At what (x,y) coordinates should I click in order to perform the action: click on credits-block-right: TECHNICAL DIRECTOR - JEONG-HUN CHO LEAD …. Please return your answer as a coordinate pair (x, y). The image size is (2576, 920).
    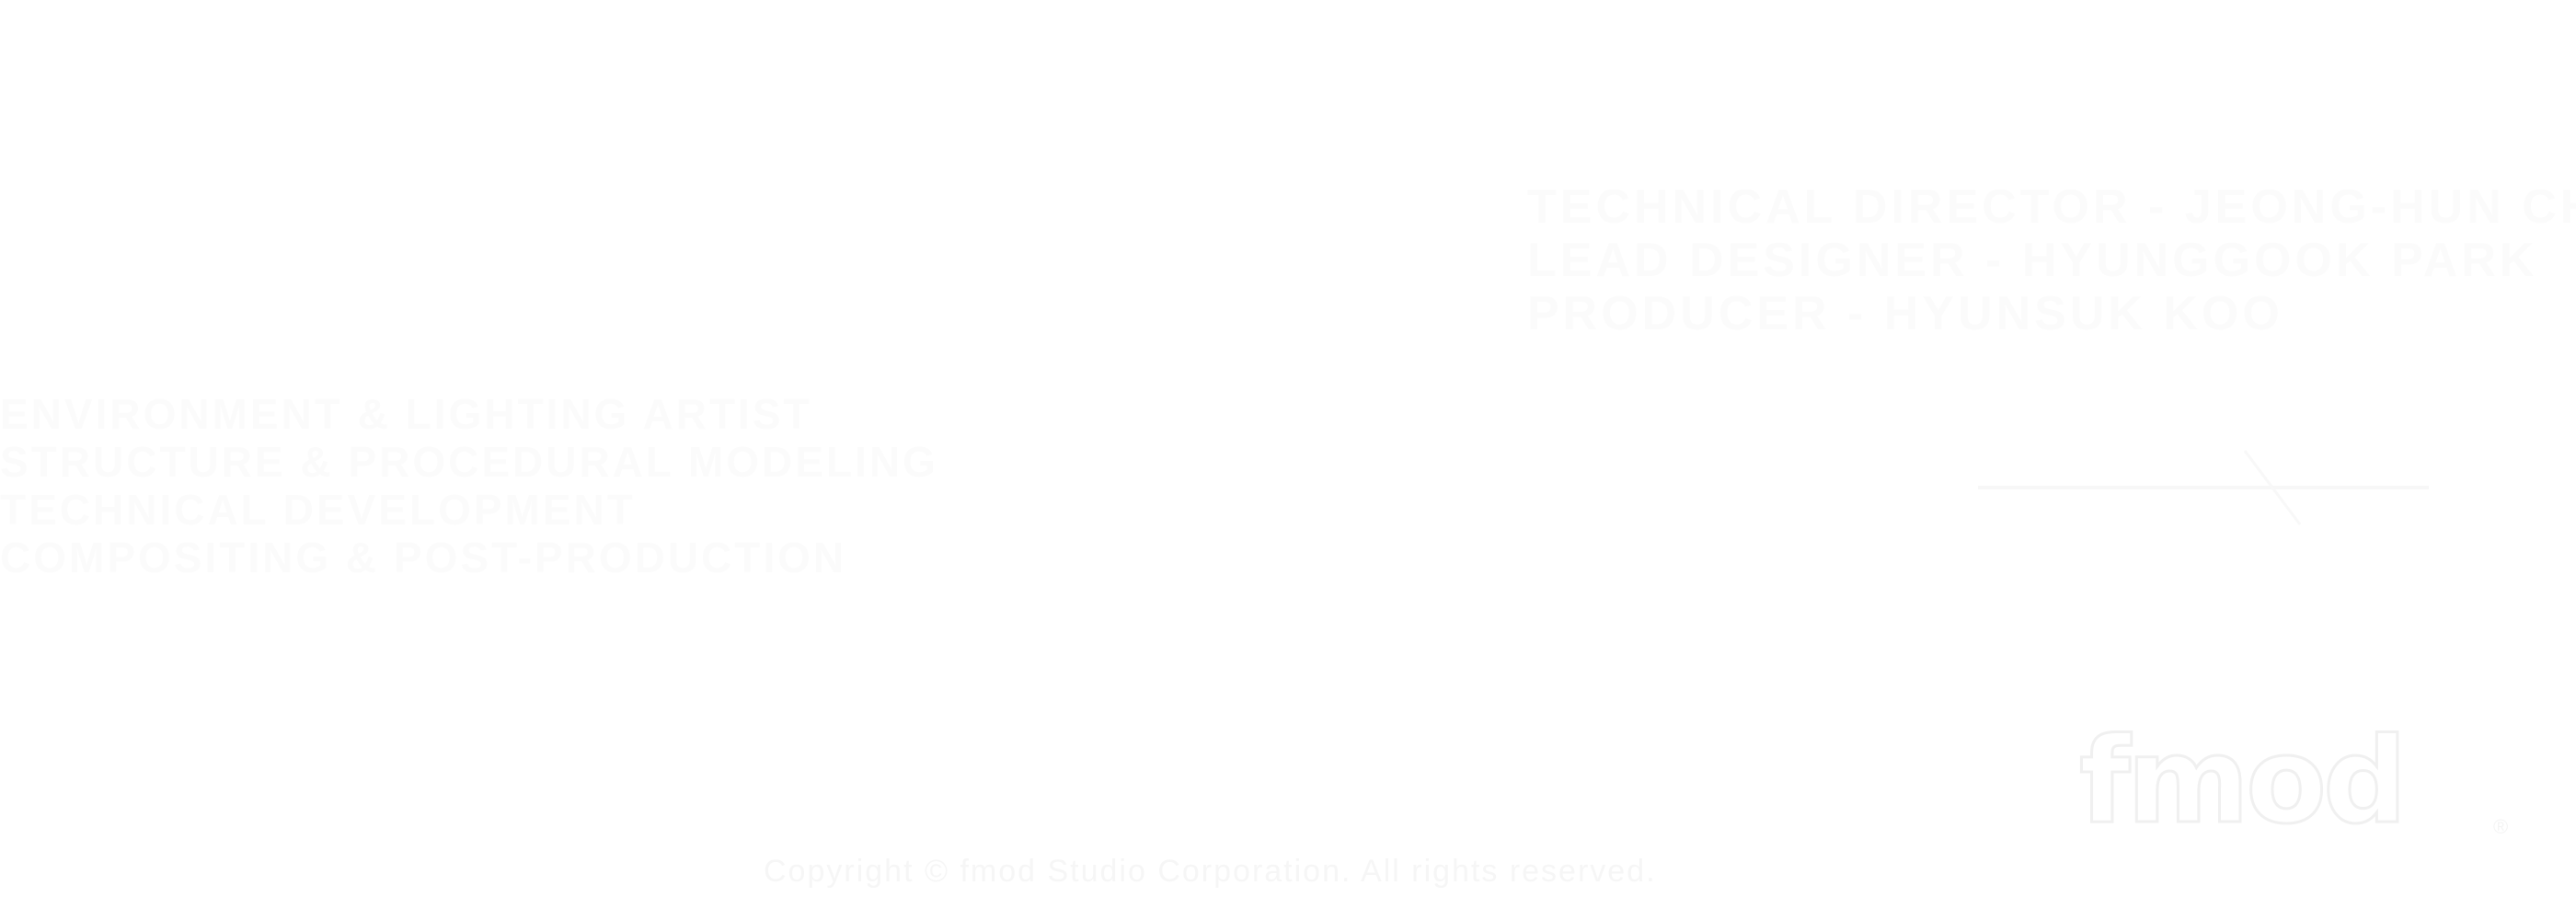
    Looking at the image, I should click on (2051, 260).